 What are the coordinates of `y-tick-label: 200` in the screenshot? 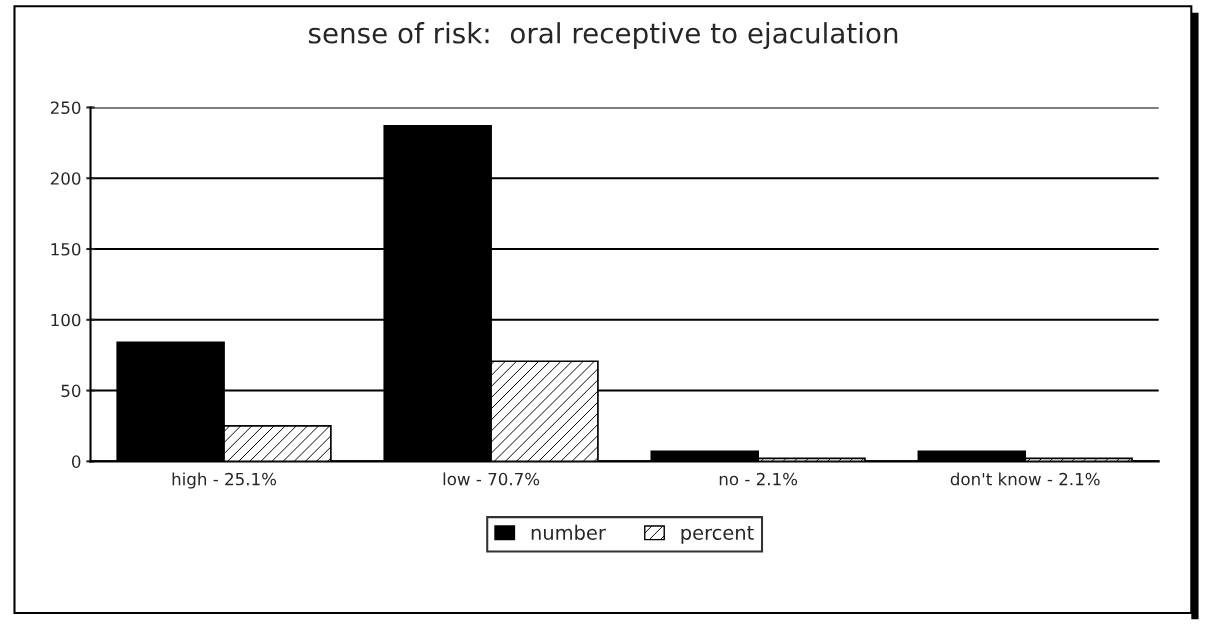 It's located at (65, 178).